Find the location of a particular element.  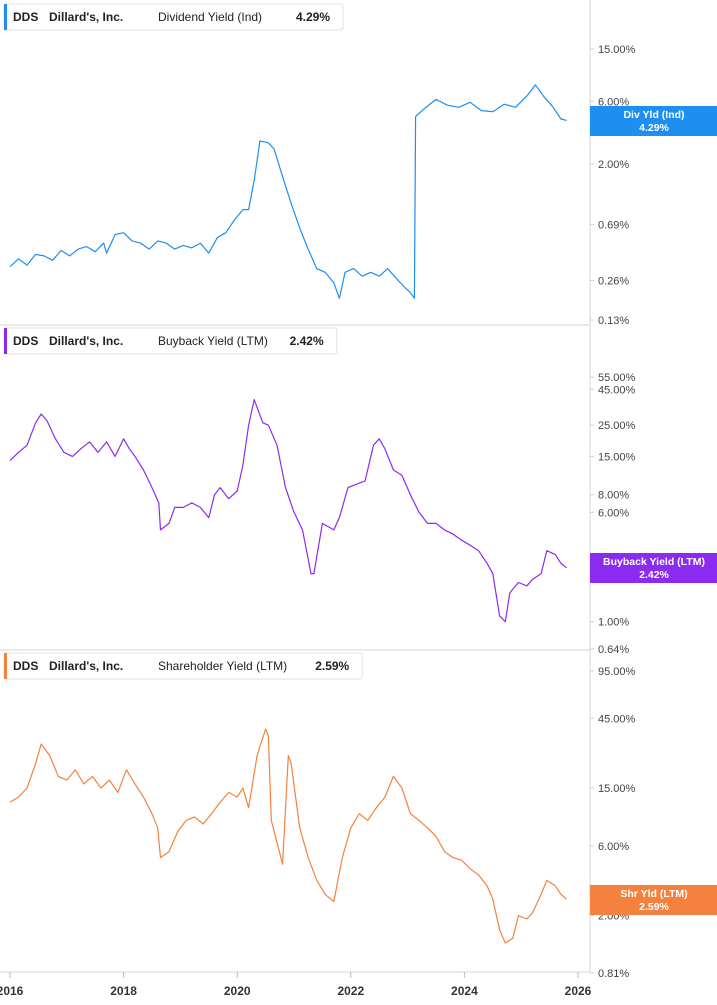

legend-metric: Buyback Yield (LTM) is located at coordinates (213, 341).